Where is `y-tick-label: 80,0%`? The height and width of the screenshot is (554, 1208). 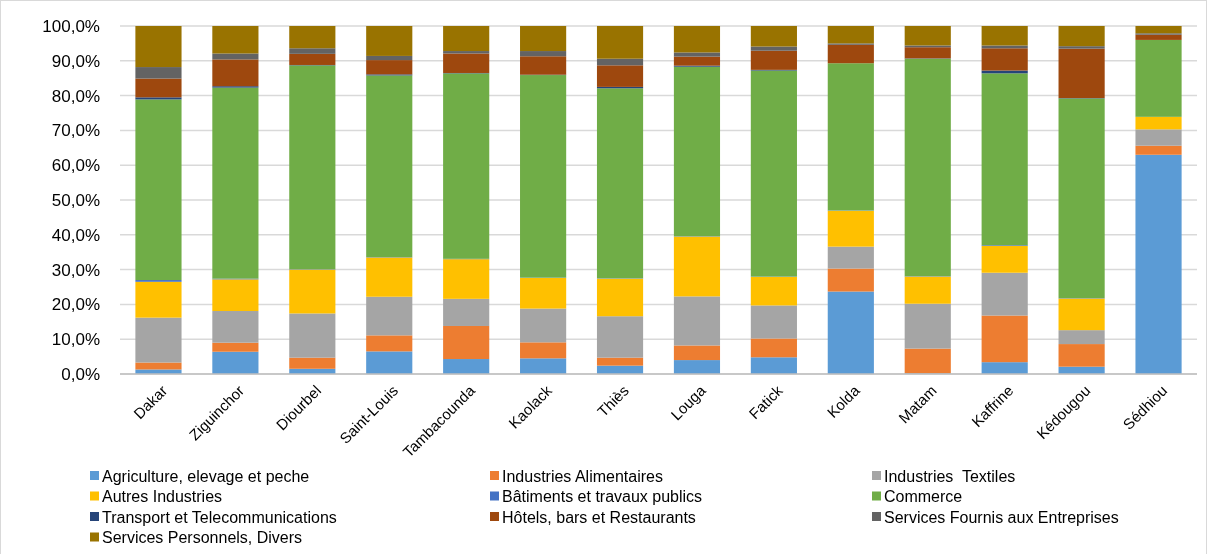
y-tick-label: 80,0% is located at coordinates (75, 96).